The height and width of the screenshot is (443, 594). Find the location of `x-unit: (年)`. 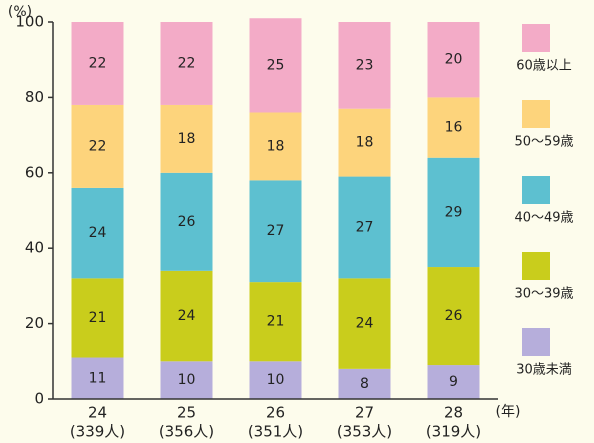

x-unit: (年) is located at coordinates (508, 412).